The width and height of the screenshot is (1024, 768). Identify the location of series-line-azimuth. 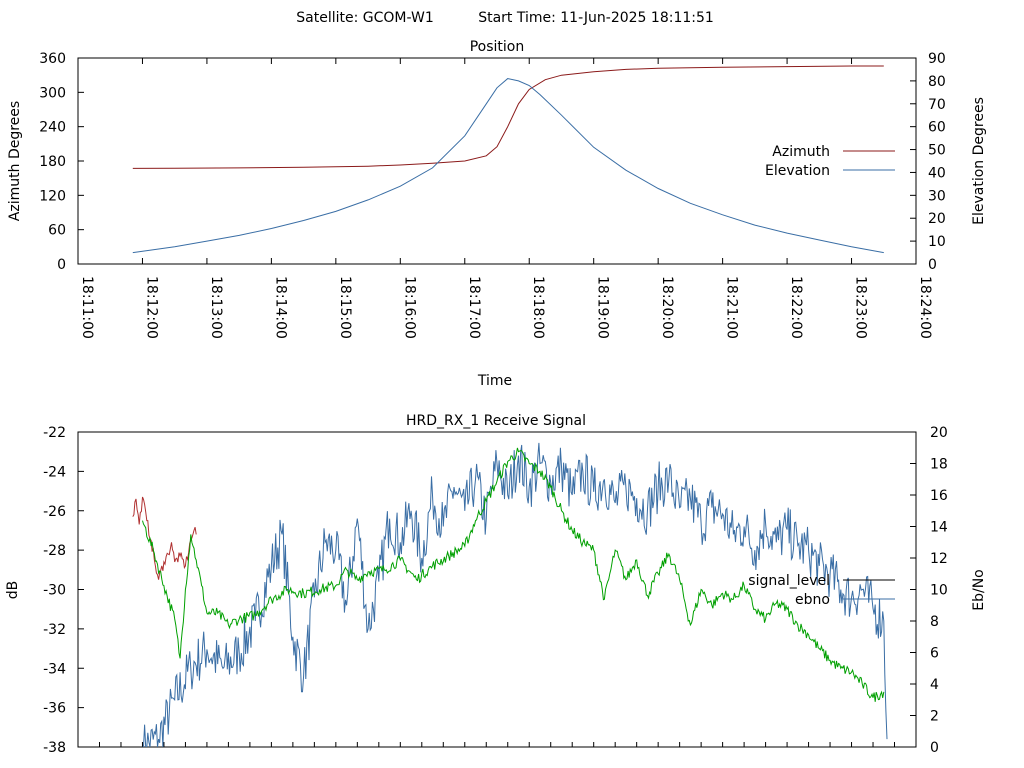
(508, 117).